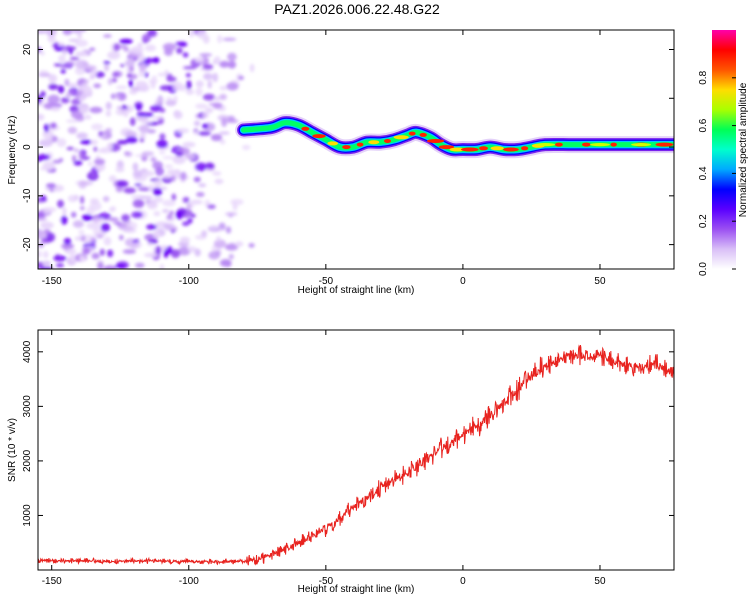 This screenshot has width=750, height=600. Describe the element at coordinates (27, 50) in the screenshot. I see `spectrogram-y-tick-label: 20` at that location.